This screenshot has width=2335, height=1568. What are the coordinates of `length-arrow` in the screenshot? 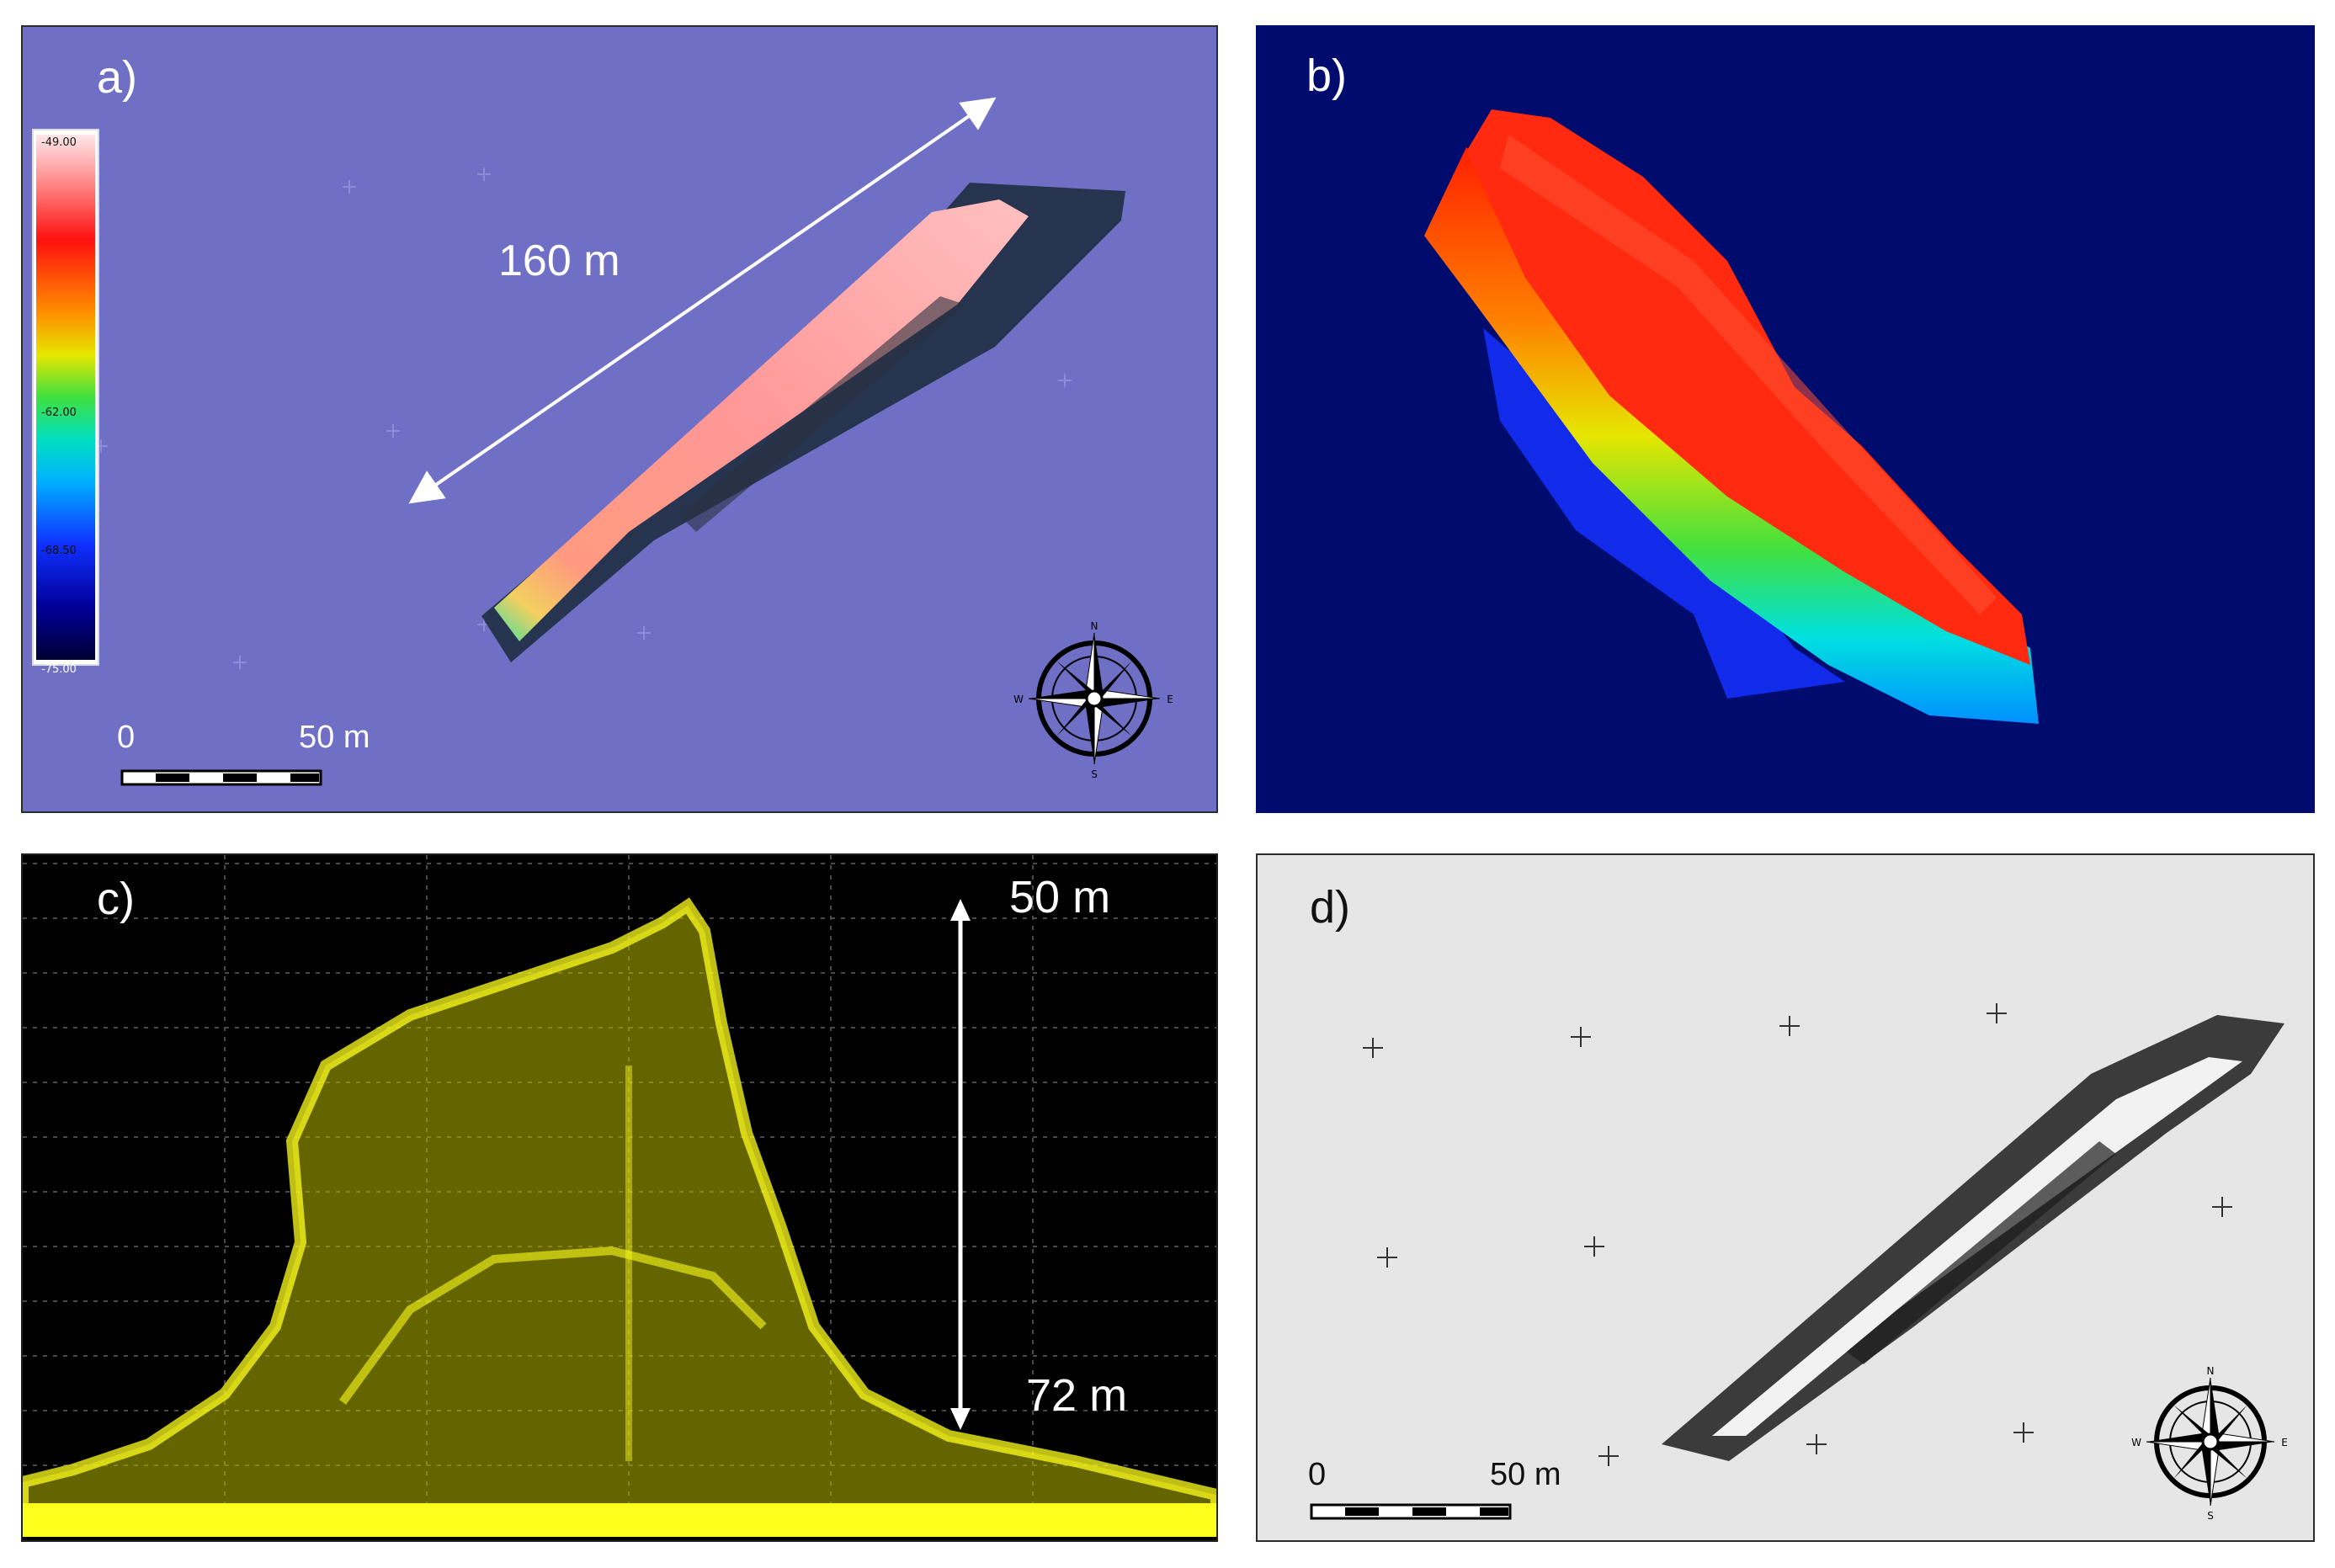 It's located at (702, 300).